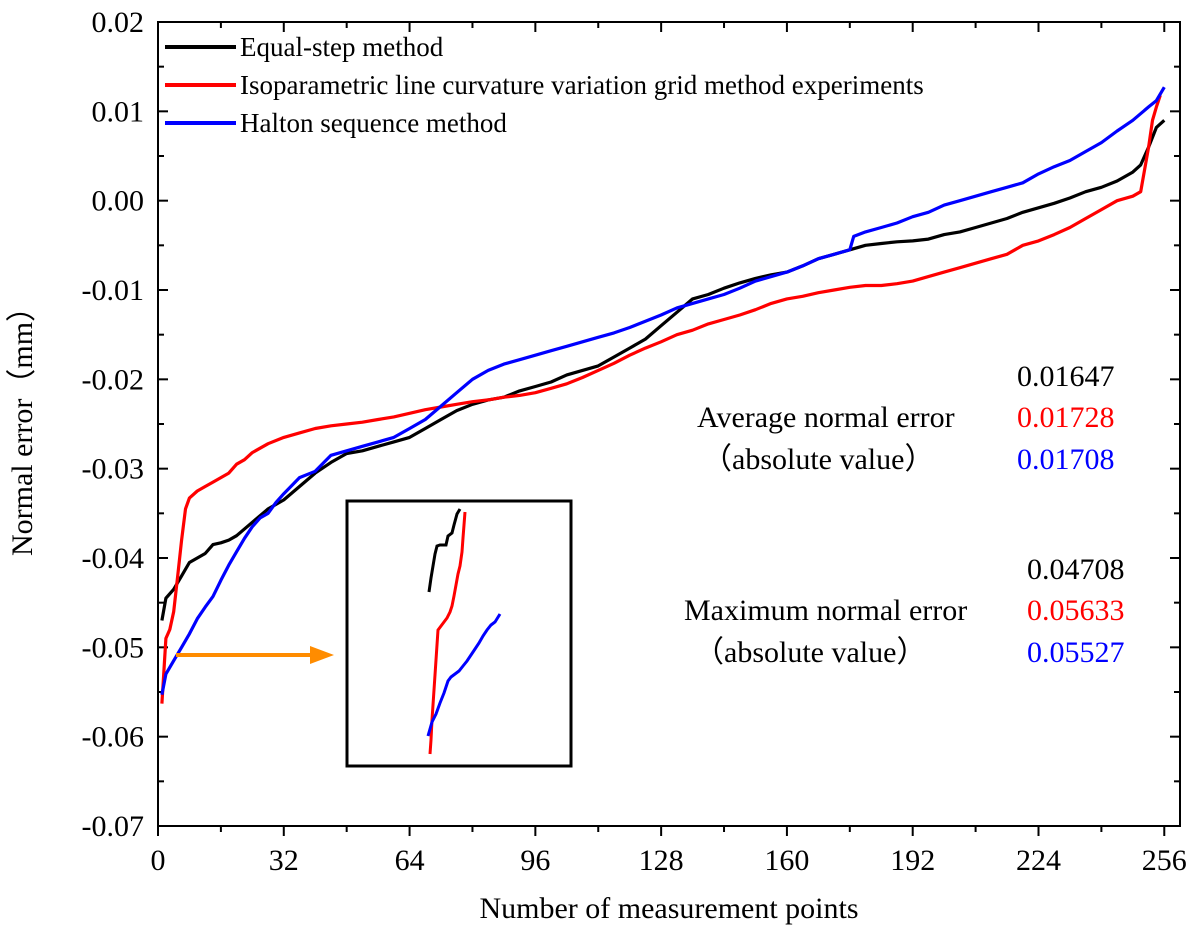 The image size is (1200, 934). I want to click on y-tick-label: -0.03, so click(113, 469).